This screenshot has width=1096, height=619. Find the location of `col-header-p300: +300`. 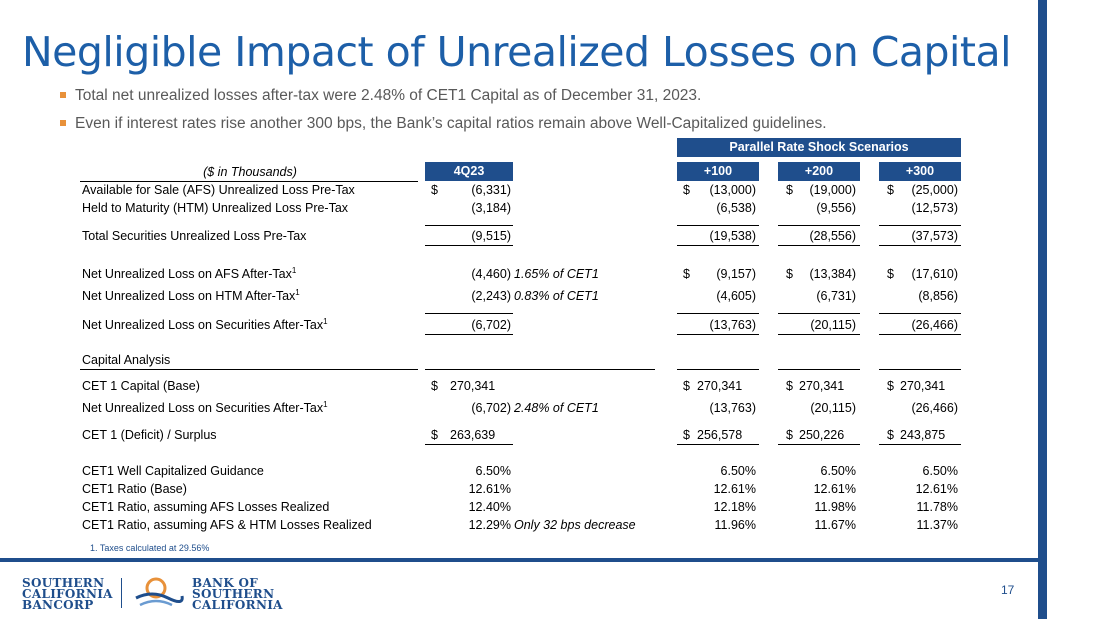

col-header-p300: +300 is located at coordinates (920, 171).